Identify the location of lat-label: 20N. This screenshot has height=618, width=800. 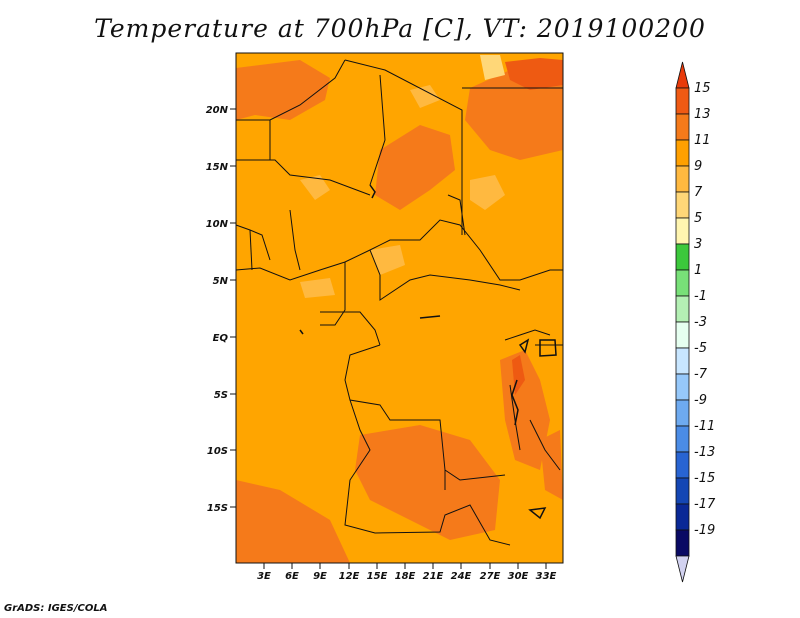
(217, 110).